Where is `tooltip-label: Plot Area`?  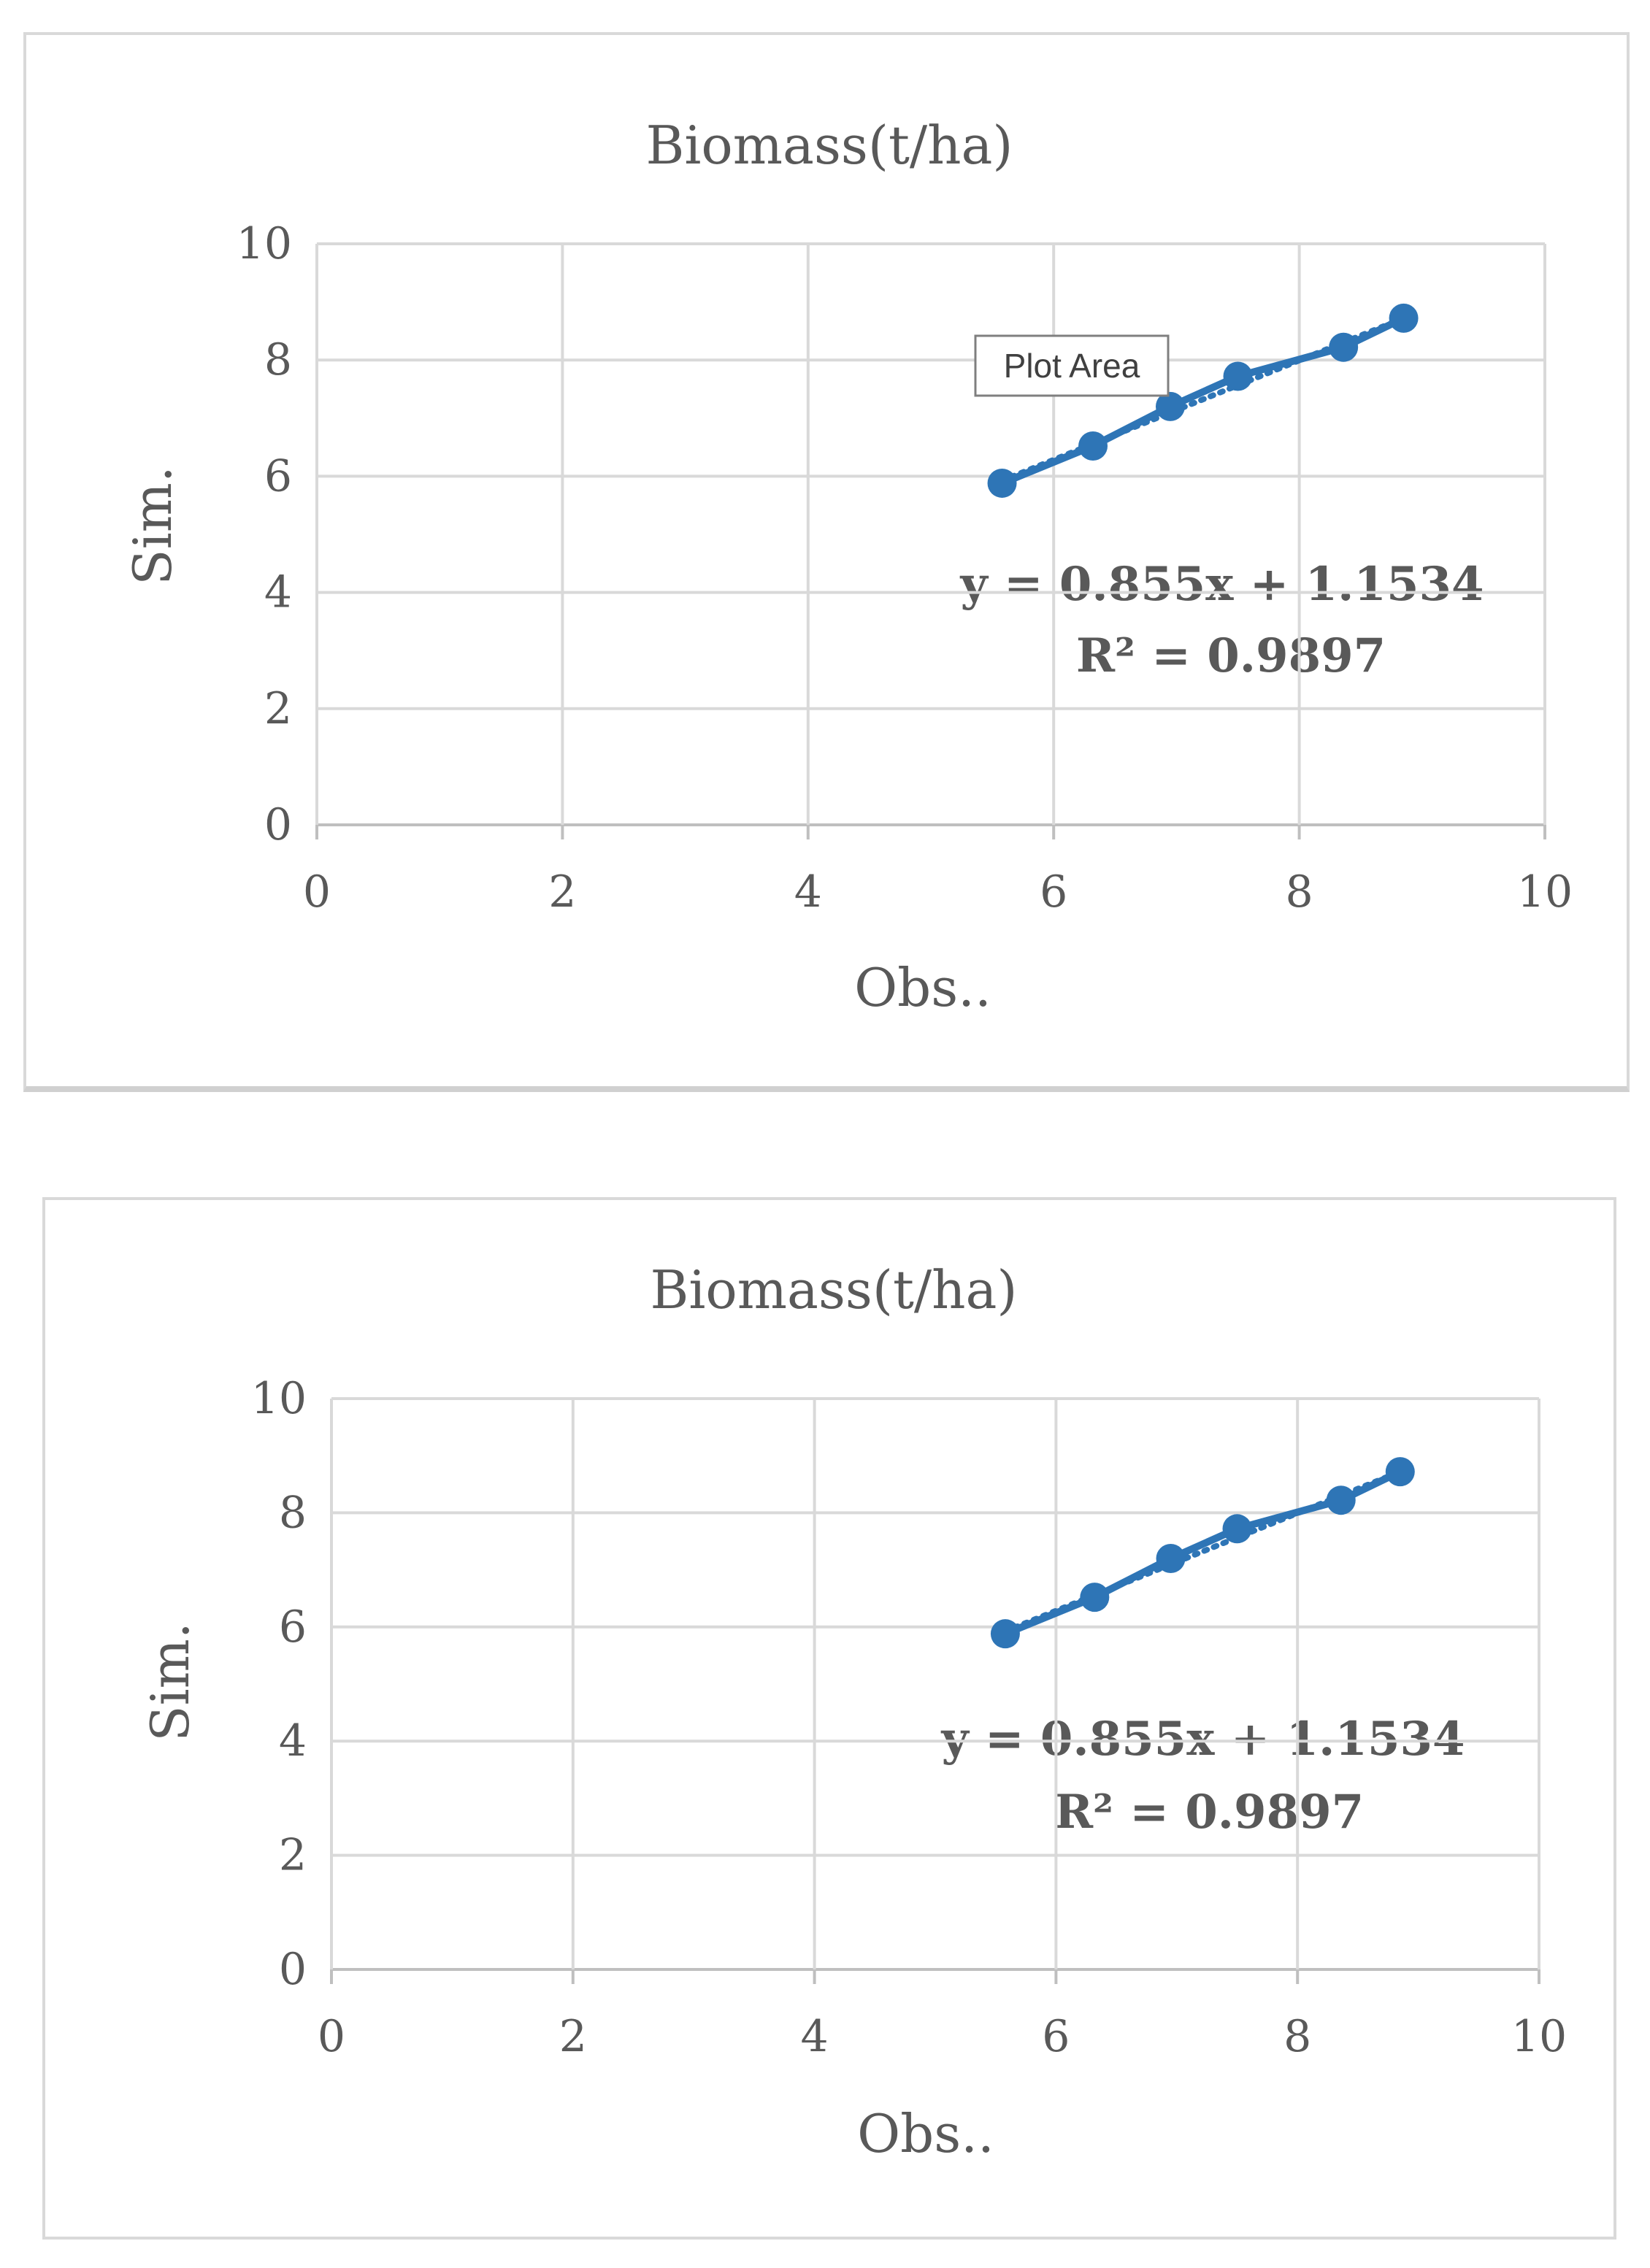 tooltip-label: Plot Area is located at coordinates (1072, 366).